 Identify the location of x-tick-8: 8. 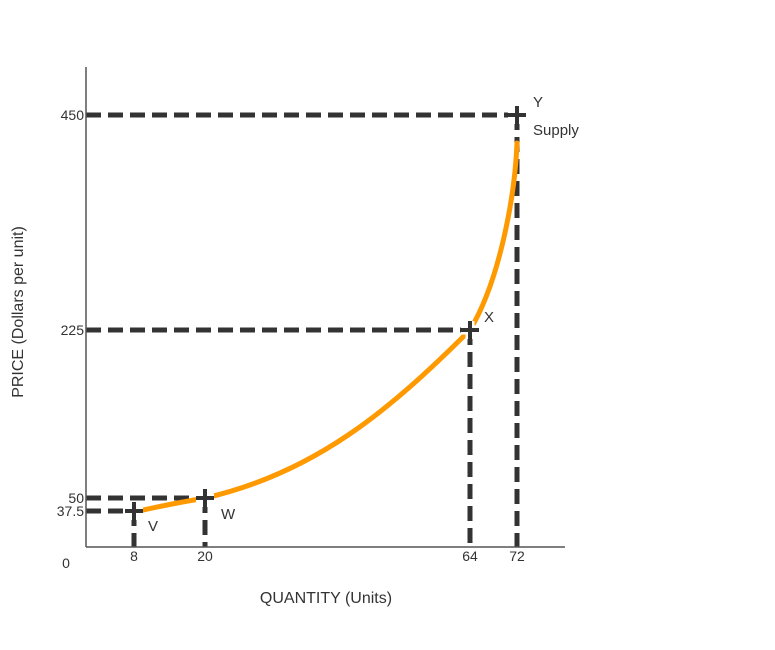
(134, 556).